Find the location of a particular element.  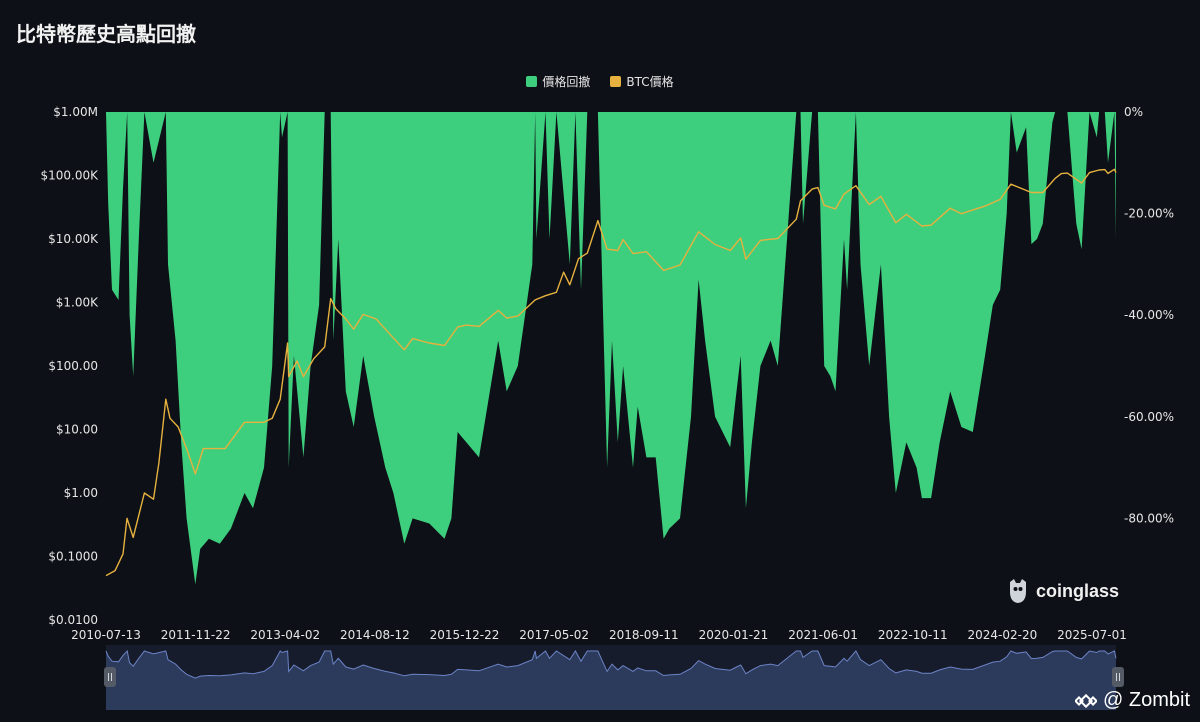

y-left-tick-label: $100.00 is located at coordinates (73, 366).